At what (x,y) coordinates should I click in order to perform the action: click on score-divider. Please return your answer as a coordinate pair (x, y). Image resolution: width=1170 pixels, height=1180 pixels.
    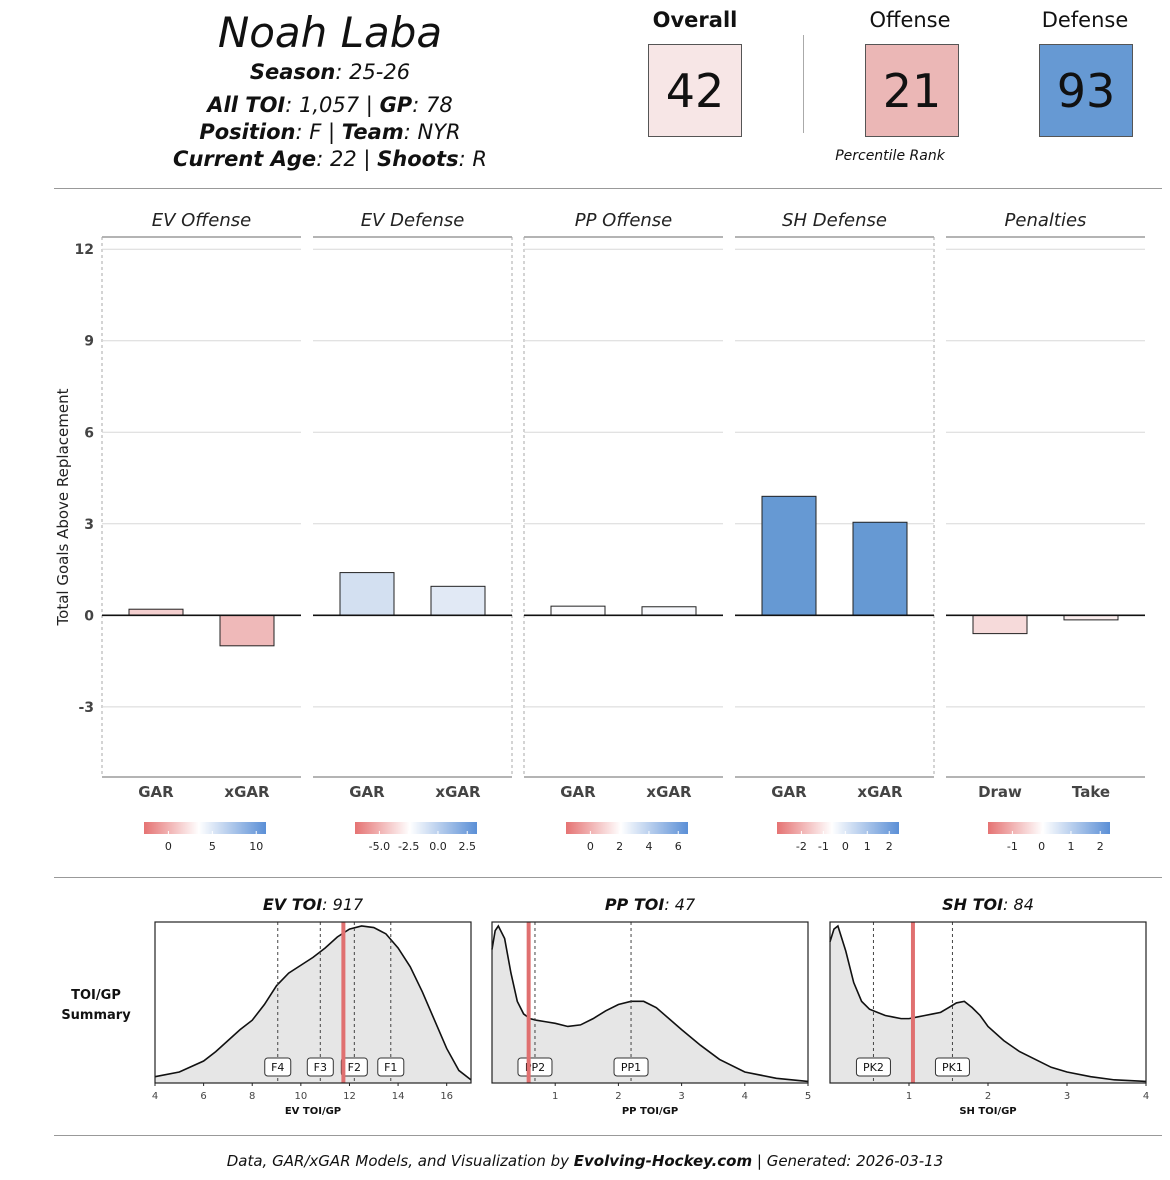
    Looking at the image, I should click on (803, 84).